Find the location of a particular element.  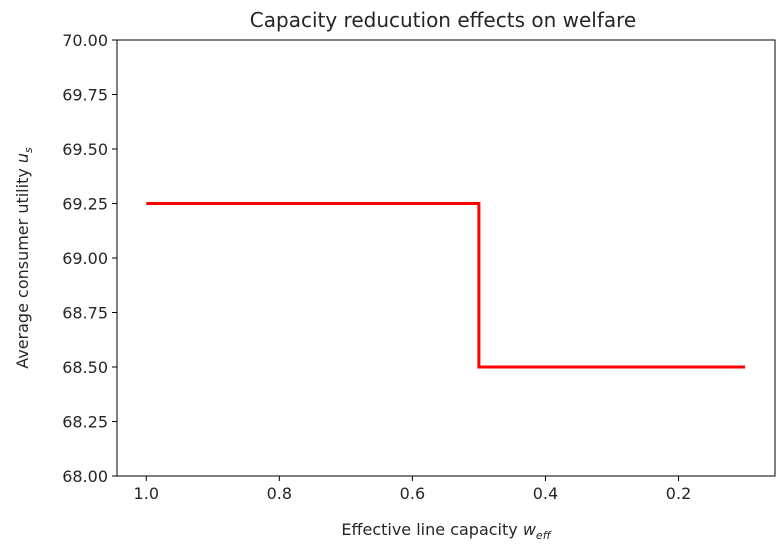

x-tick-label: 0.4 is located at coordinates (545, 493).